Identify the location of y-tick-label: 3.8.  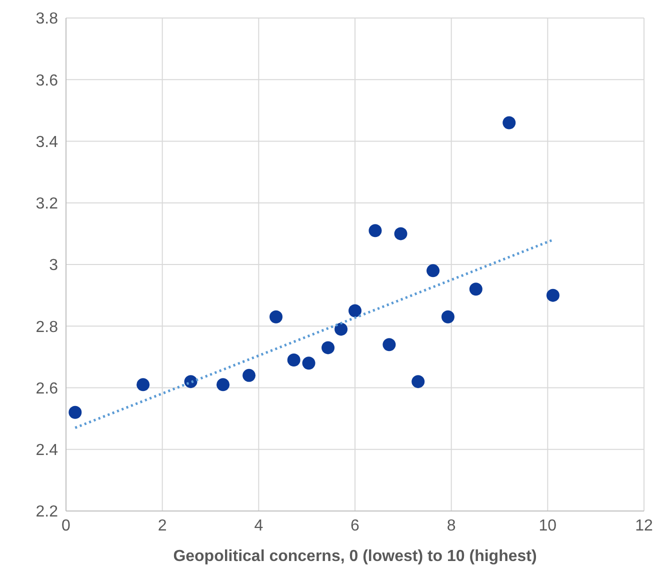
(47, 19).